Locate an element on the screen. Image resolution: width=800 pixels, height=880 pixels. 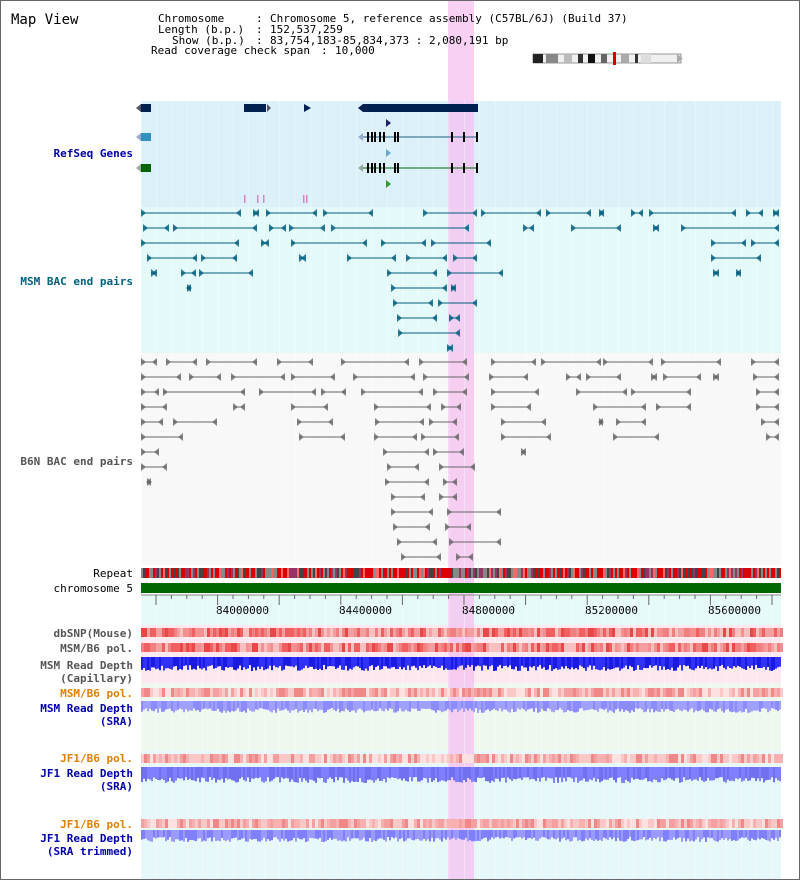
msm-read-depth-capillary-label: MSM Read Depth (Capillary) is located at coordinates (86, 672).